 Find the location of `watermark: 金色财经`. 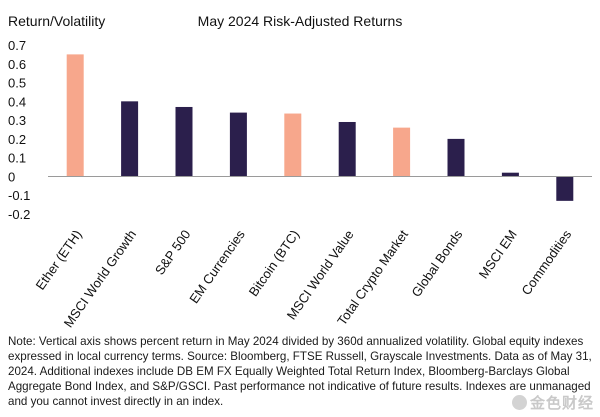

watermark: 金色财经 is located at coordinates (552, 402).